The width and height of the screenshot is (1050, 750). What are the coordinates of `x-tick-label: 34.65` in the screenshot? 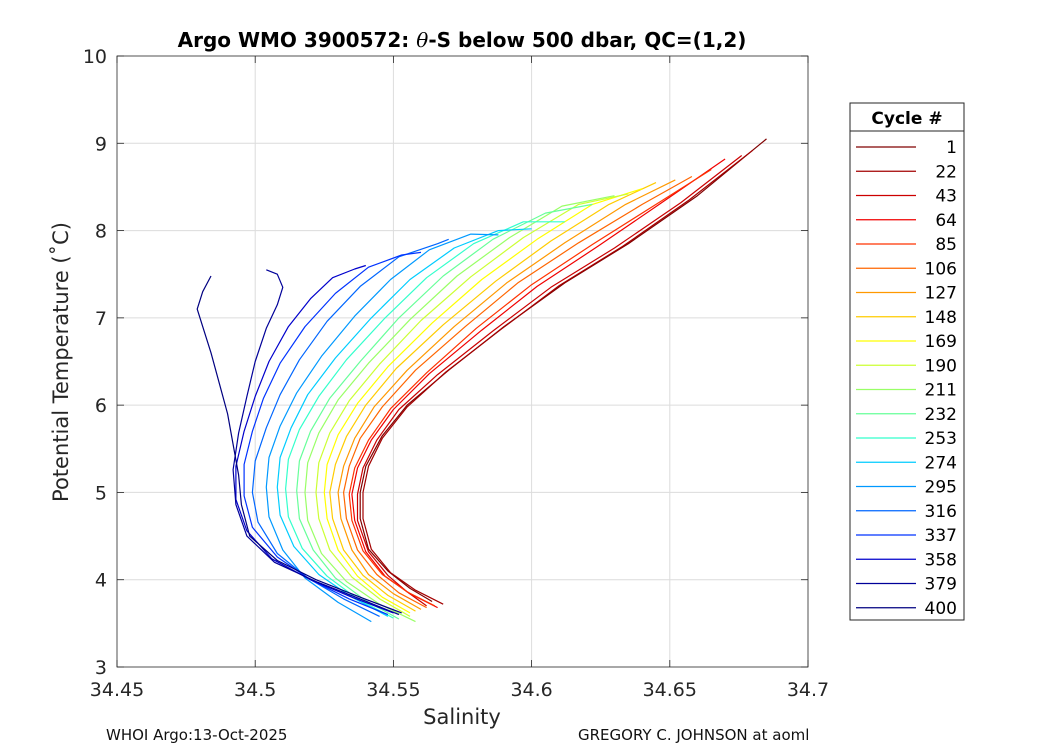 It's located at (670, 690).